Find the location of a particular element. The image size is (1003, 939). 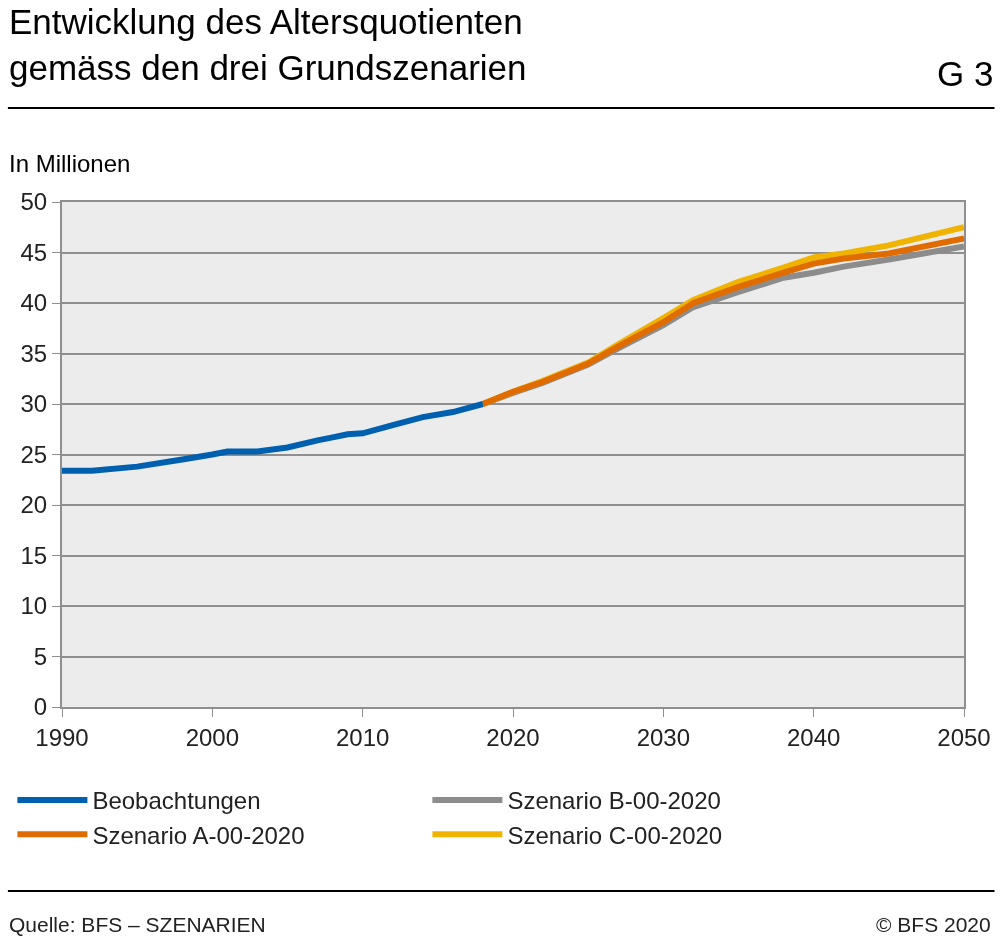

y-tick-label: 20 is located at coordinates (34, 505).